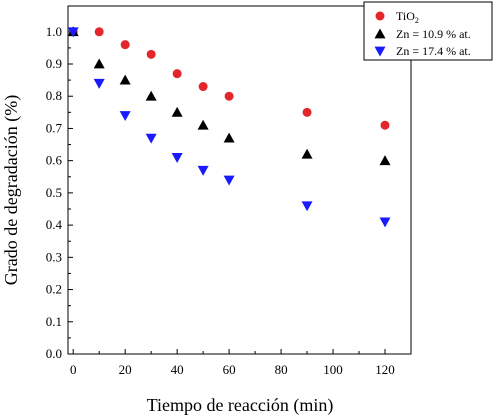 This screenshot has height=418, width=494. I want to click on y-tick-label: 0.4, so click(54, 224).